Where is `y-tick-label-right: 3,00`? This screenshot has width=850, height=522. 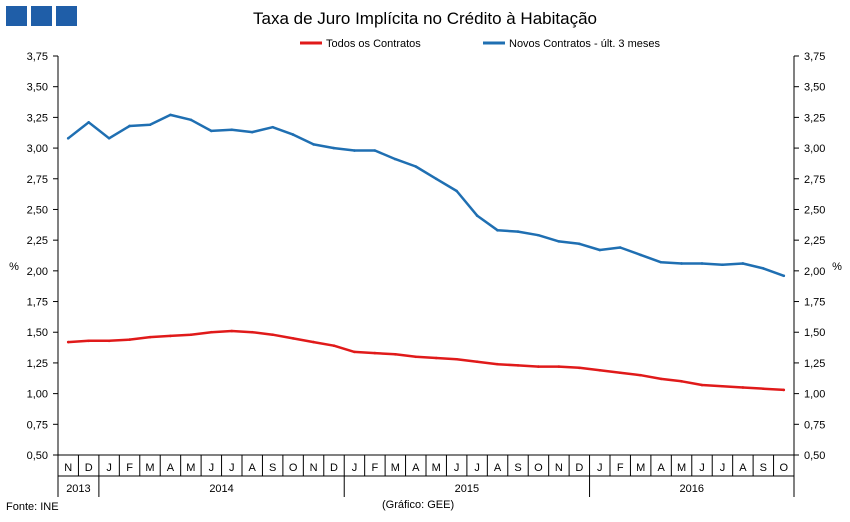
y-tick-label-right: 3,00 is located at coordinates (814, 149).